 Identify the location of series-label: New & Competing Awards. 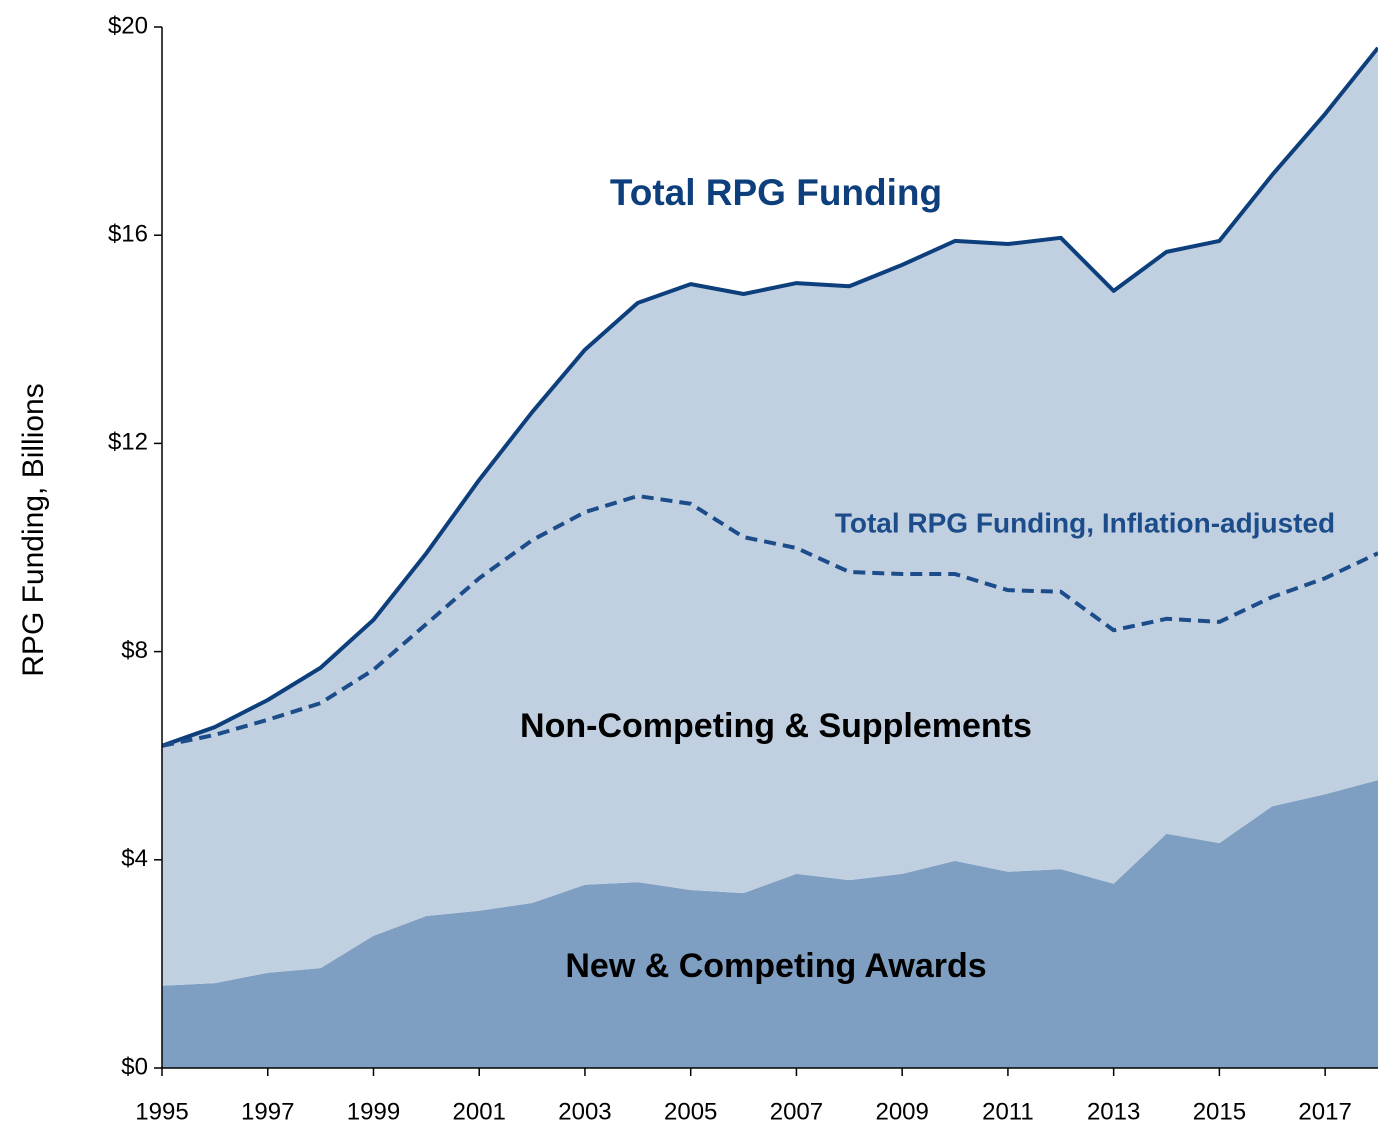
(775, 966).